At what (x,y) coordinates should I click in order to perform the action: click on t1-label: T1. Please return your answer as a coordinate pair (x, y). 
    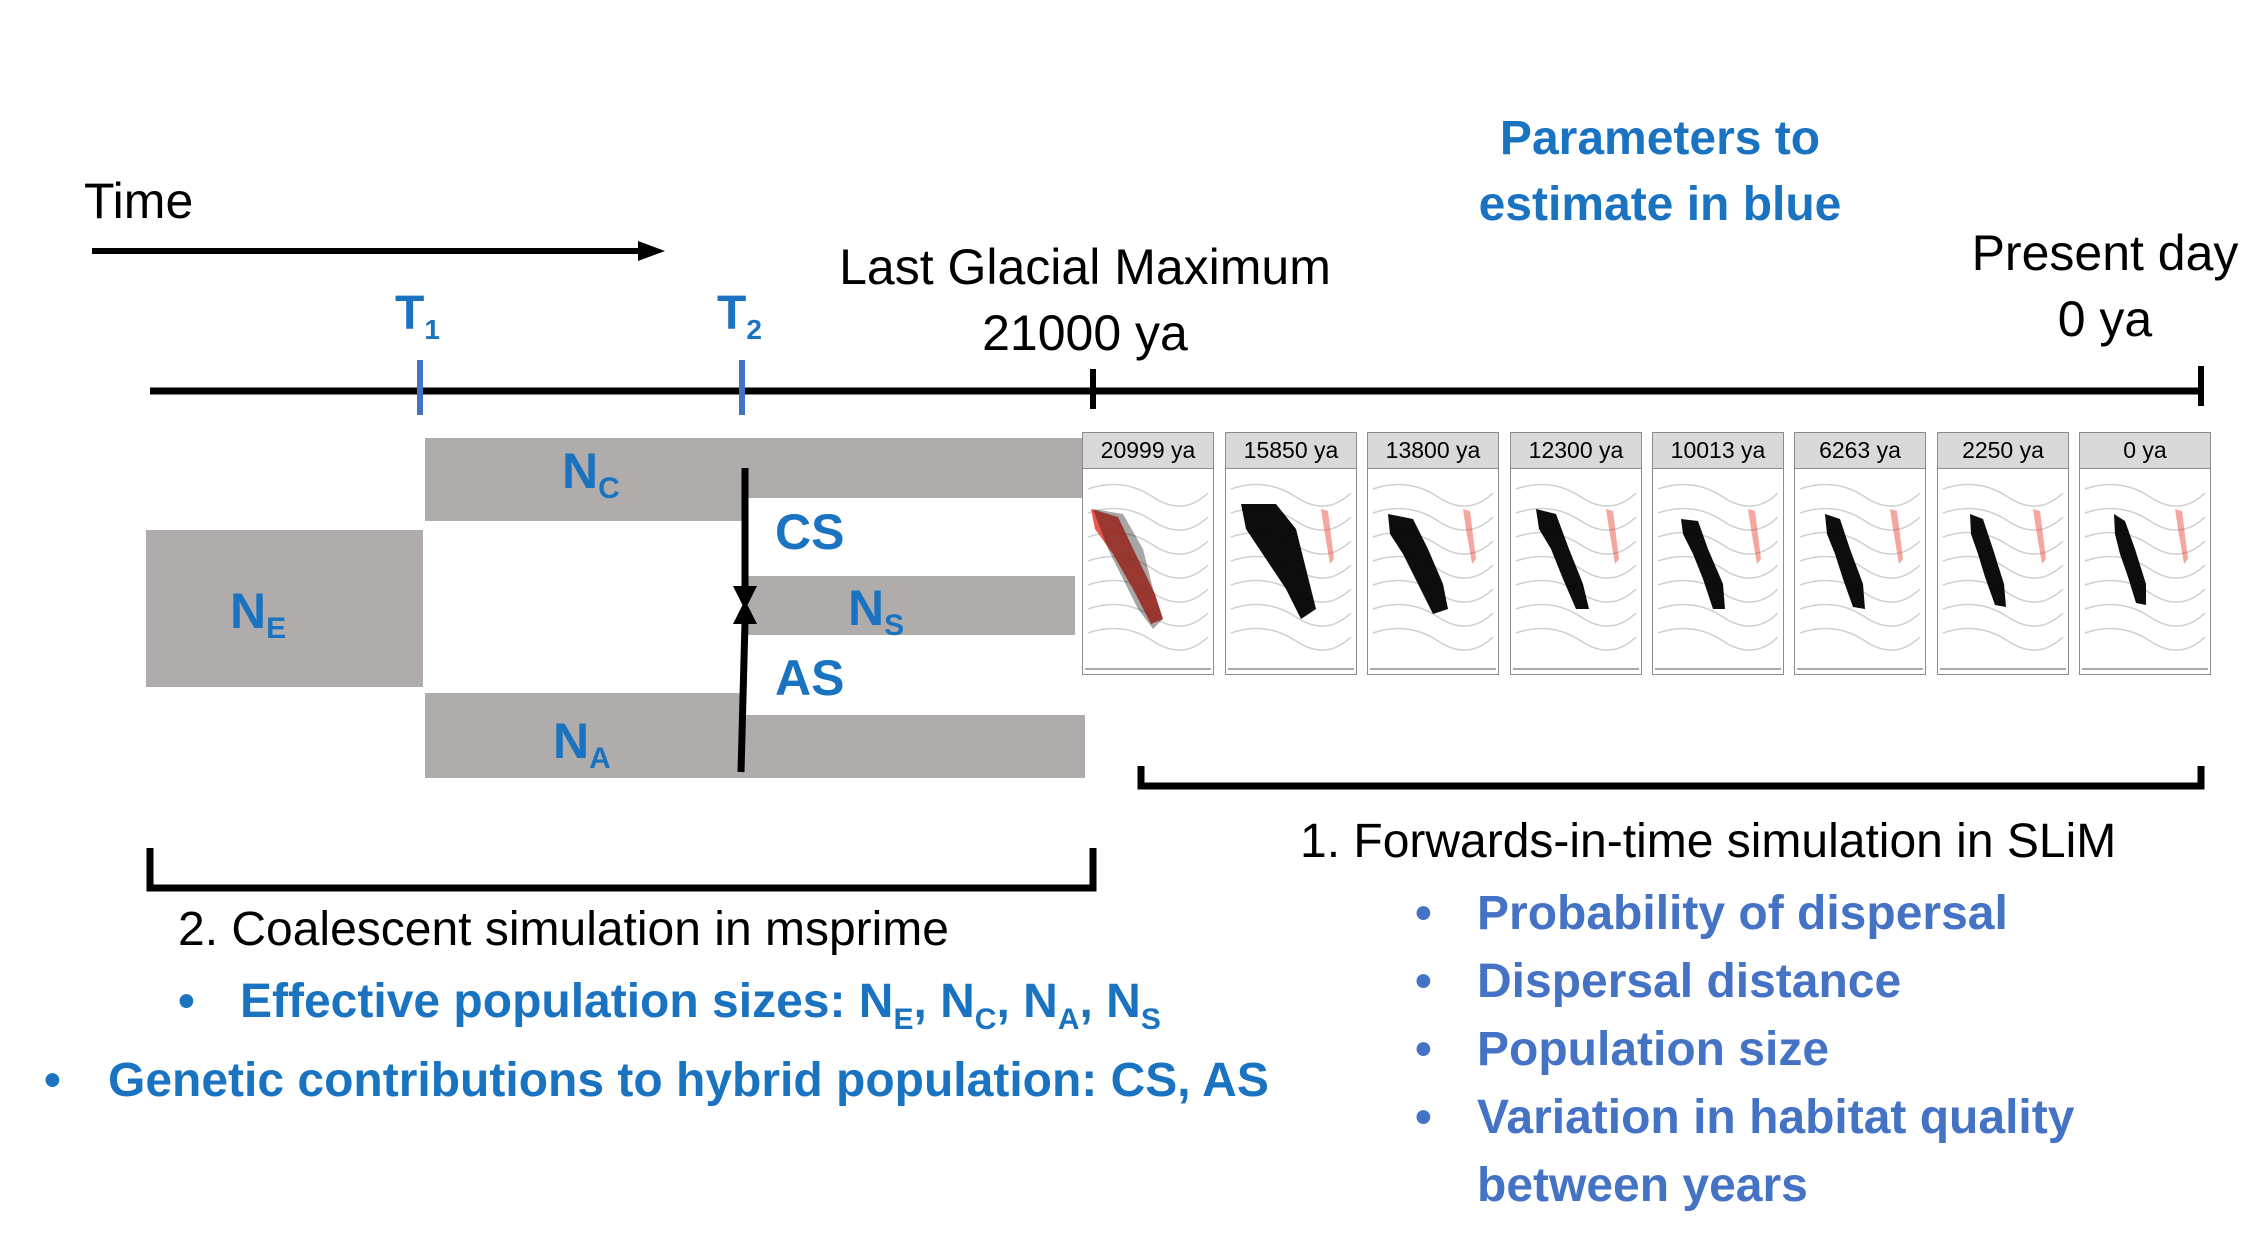
    Looking at the image, I should click on (417, 316).